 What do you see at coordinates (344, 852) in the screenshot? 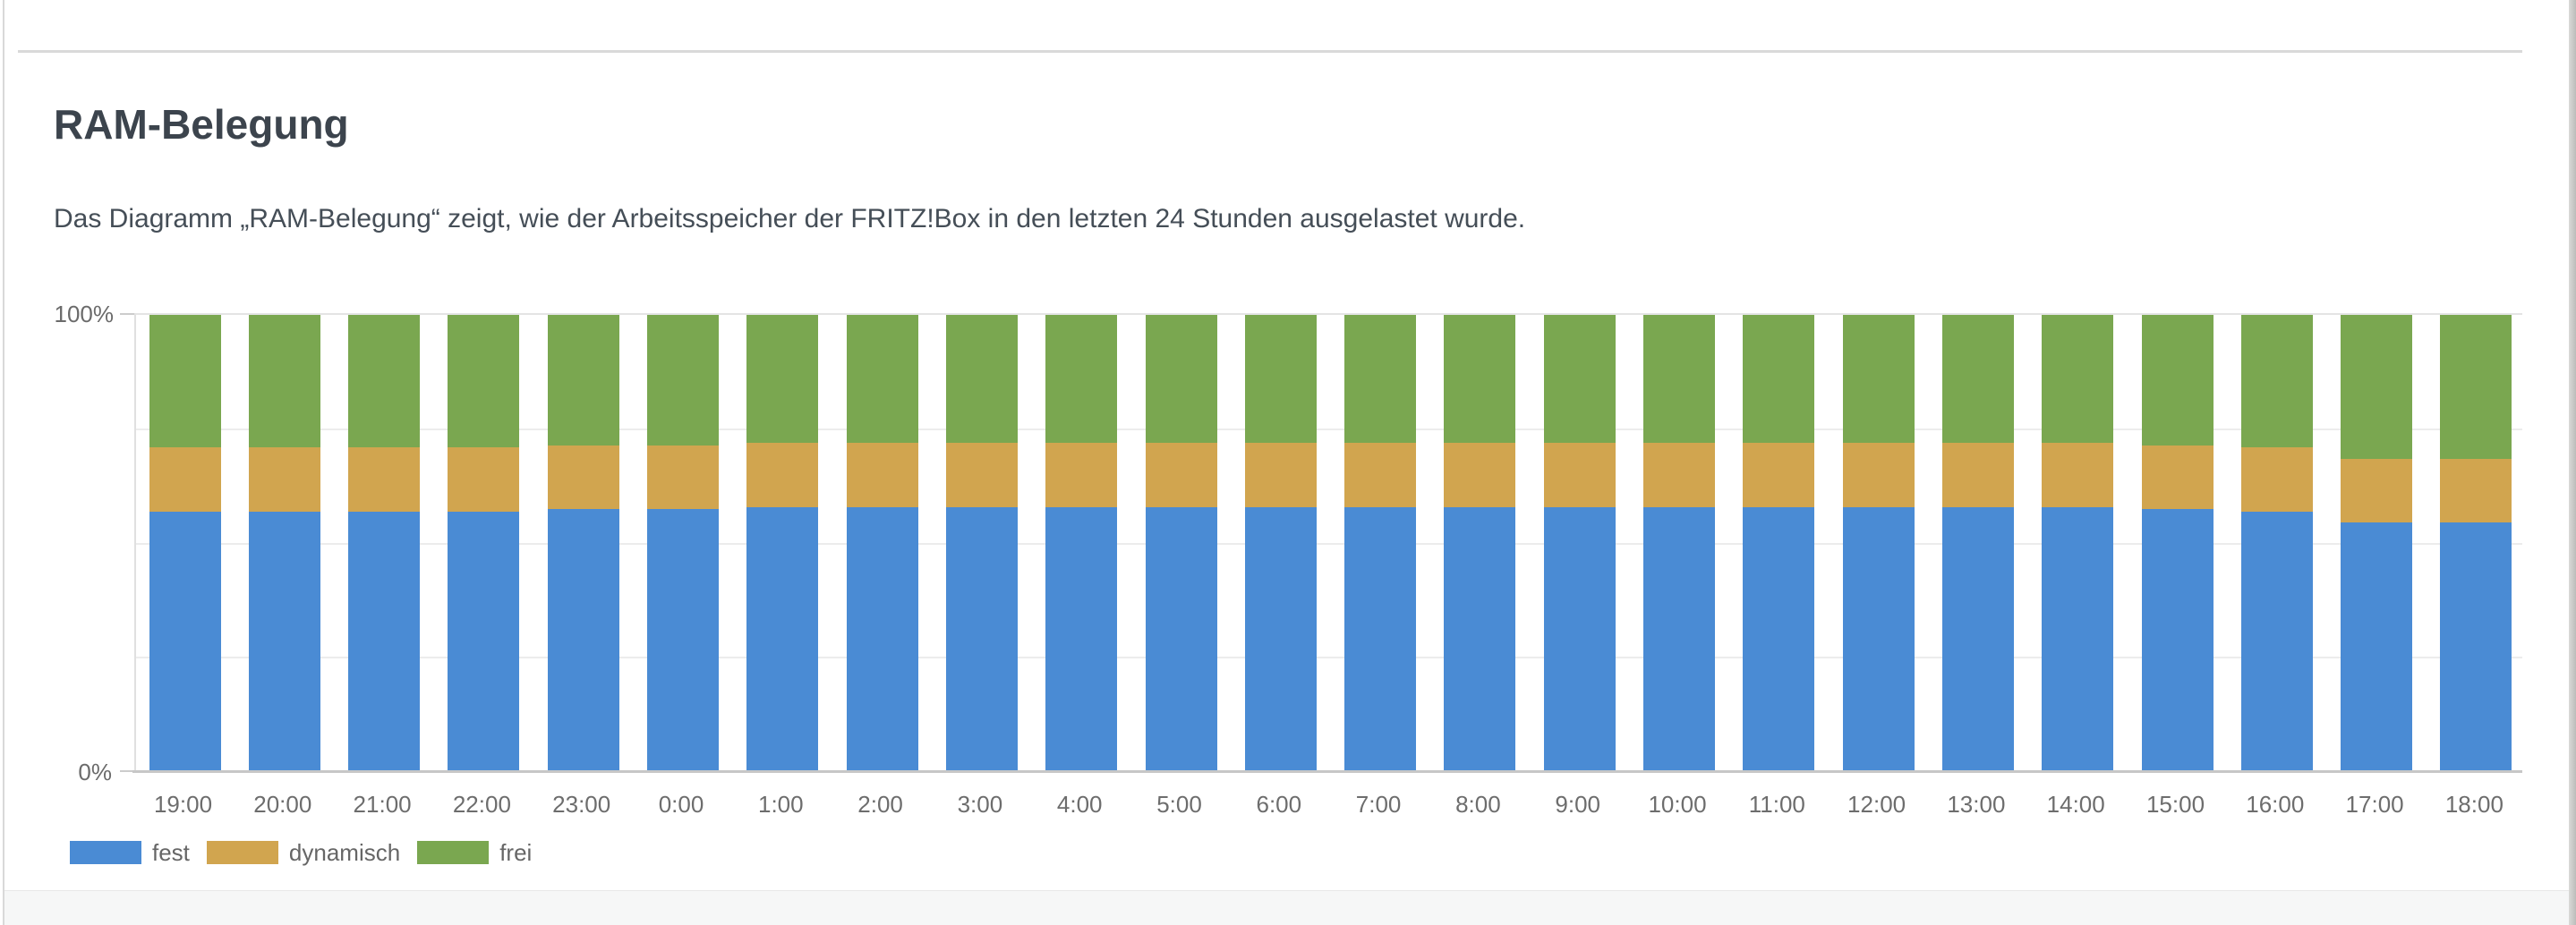
I see `legend-label-dynamisch: dynamisch` at bounding box center [344, 852].